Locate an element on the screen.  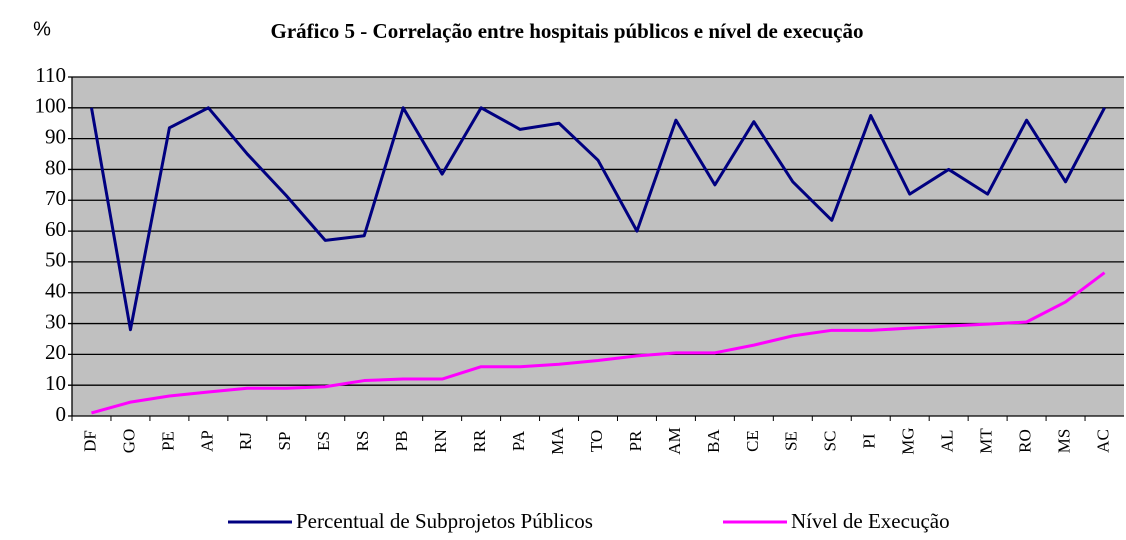
x-tick-label: AC is located at coordinates (1102, 441).